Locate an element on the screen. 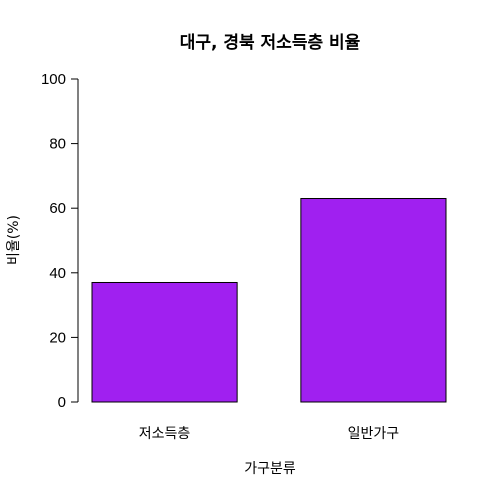 Image resolution: width=500 pixels, height=500 pixels. x-axis-label: 가구분류 is located at coordinates (270, 469).